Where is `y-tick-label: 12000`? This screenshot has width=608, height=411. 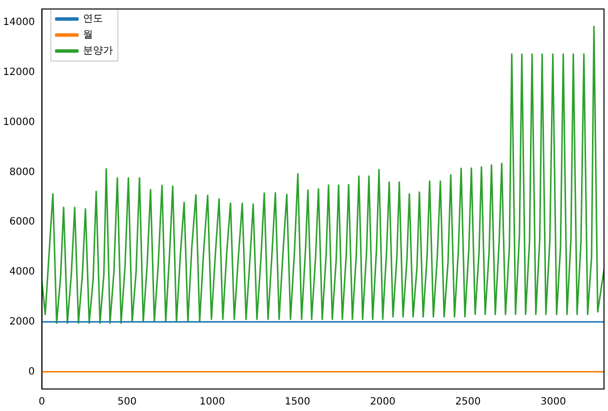 y-tick-label: 12000 is located at coordinates (19, 72).